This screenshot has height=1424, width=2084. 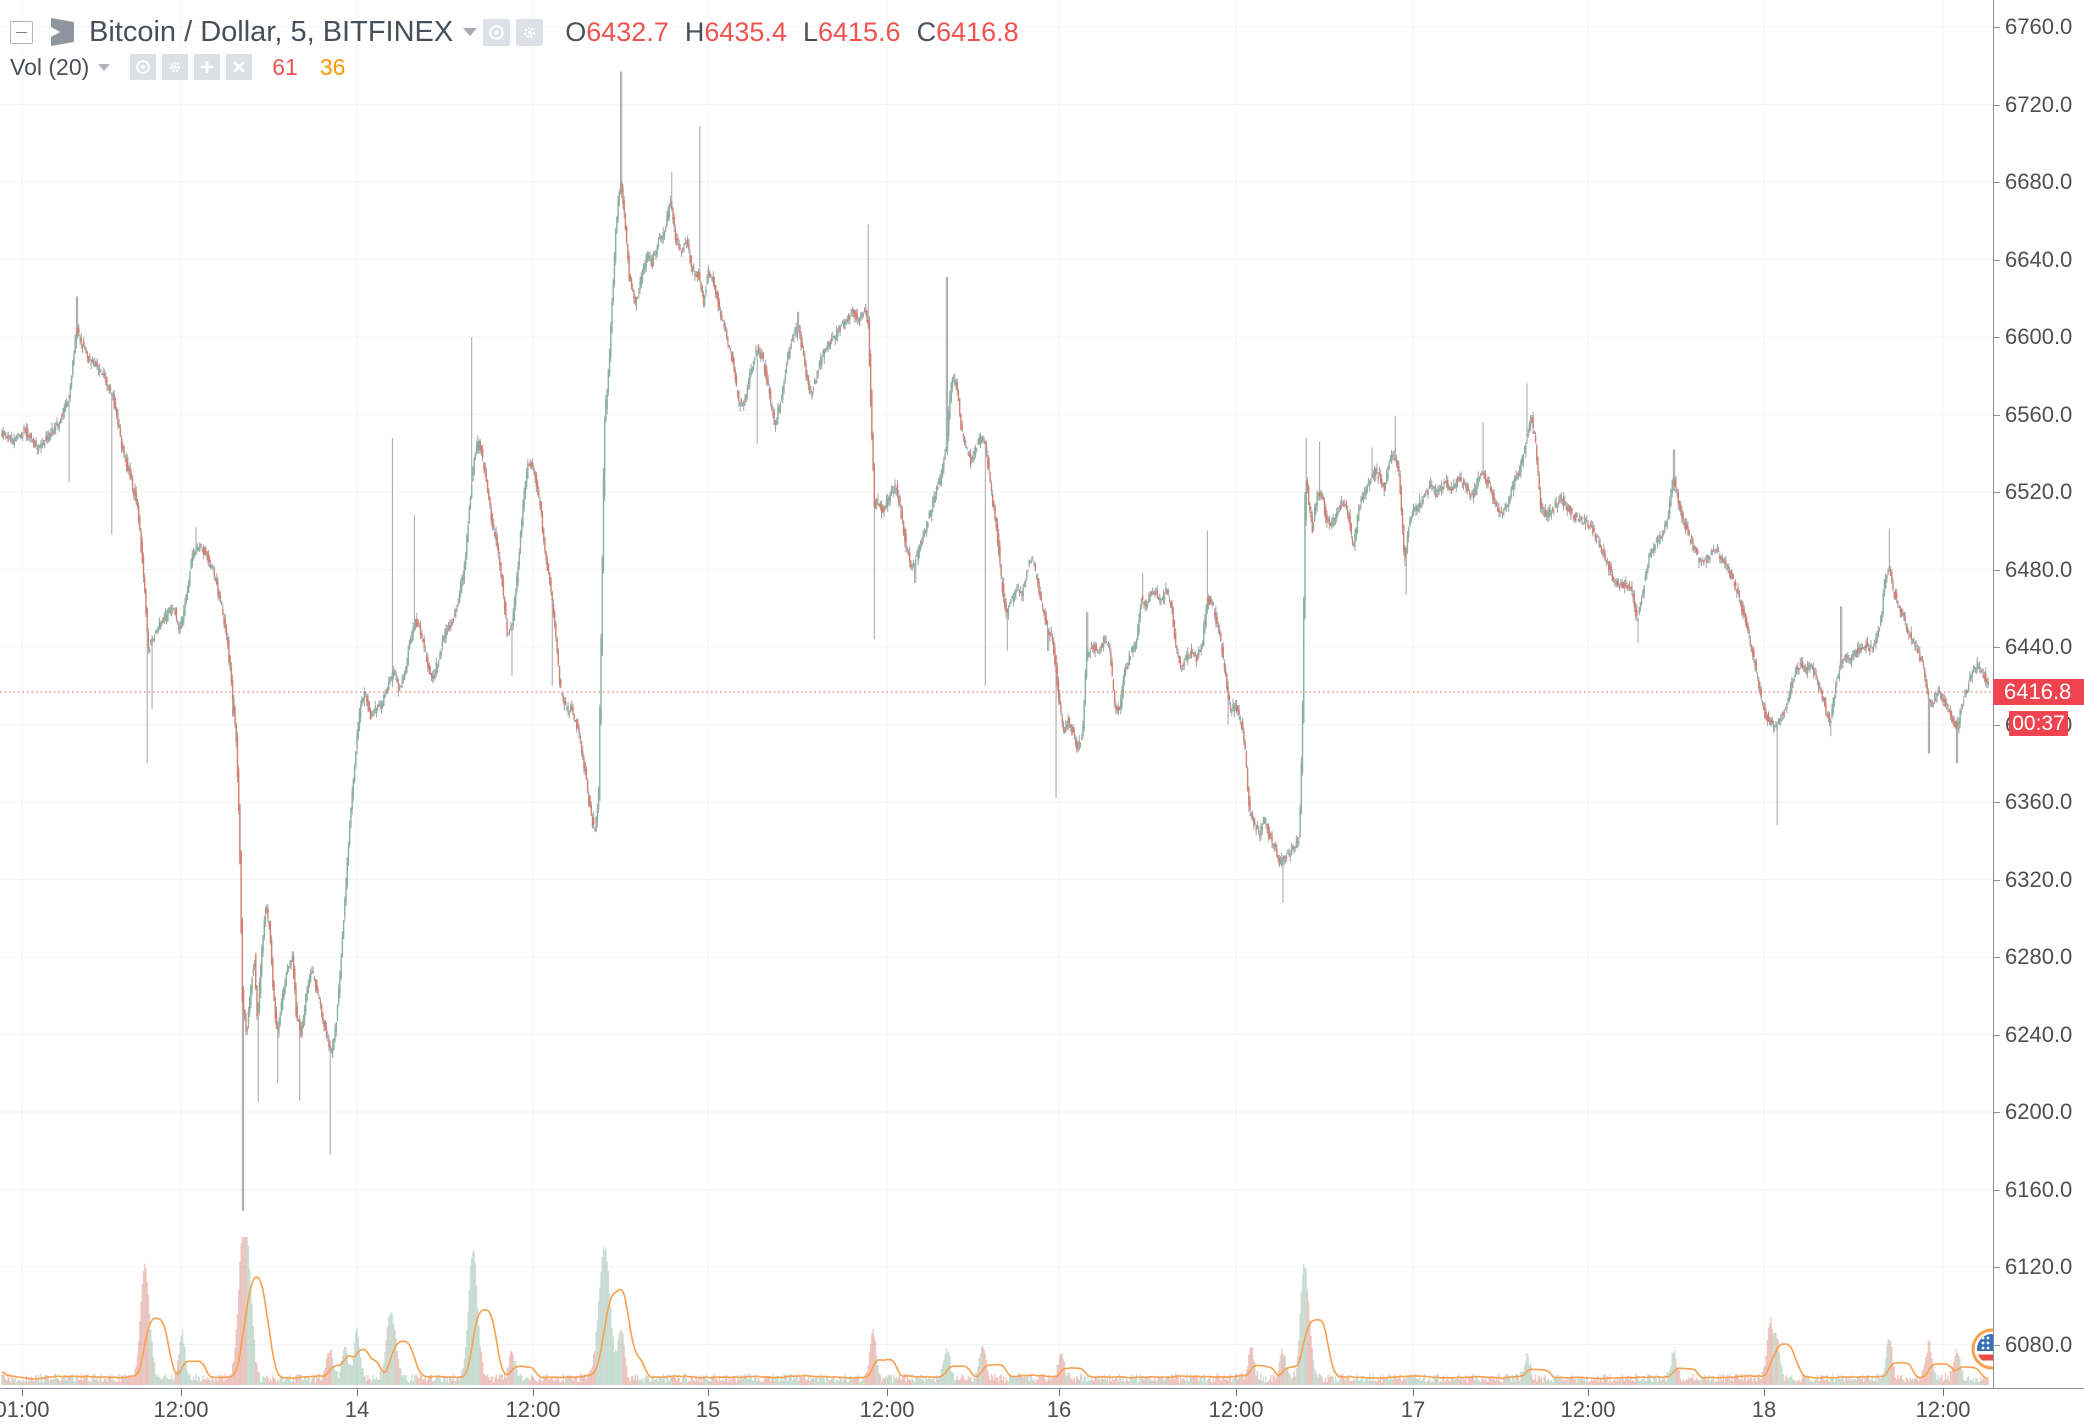 I want to click on price-tick-label: 6360.0, so click(x=2033, y=801).